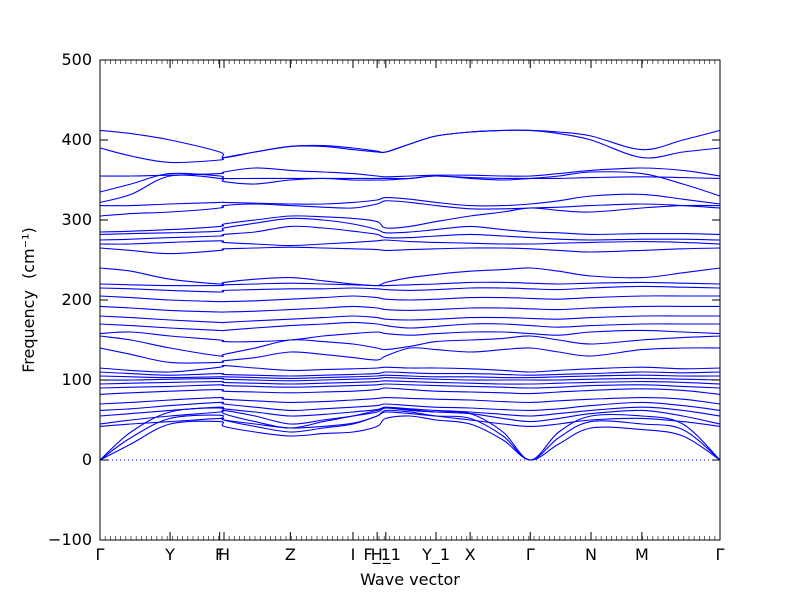 The height and width of the screenshot is (600, 800). I want to click on y-tick-label: 400, so click(76, 139).